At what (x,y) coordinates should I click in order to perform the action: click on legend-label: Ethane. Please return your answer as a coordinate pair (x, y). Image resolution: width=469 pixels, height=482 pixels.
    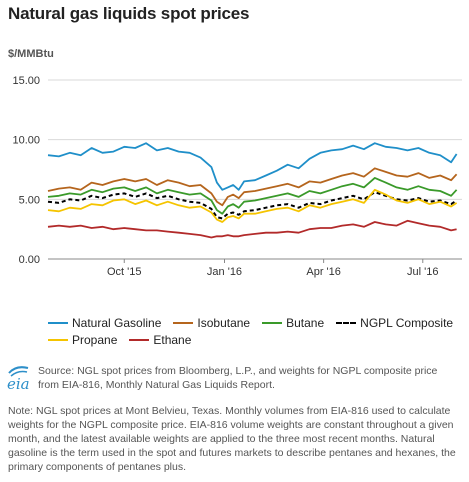
    Looking at the image, I should click on (172, 339).